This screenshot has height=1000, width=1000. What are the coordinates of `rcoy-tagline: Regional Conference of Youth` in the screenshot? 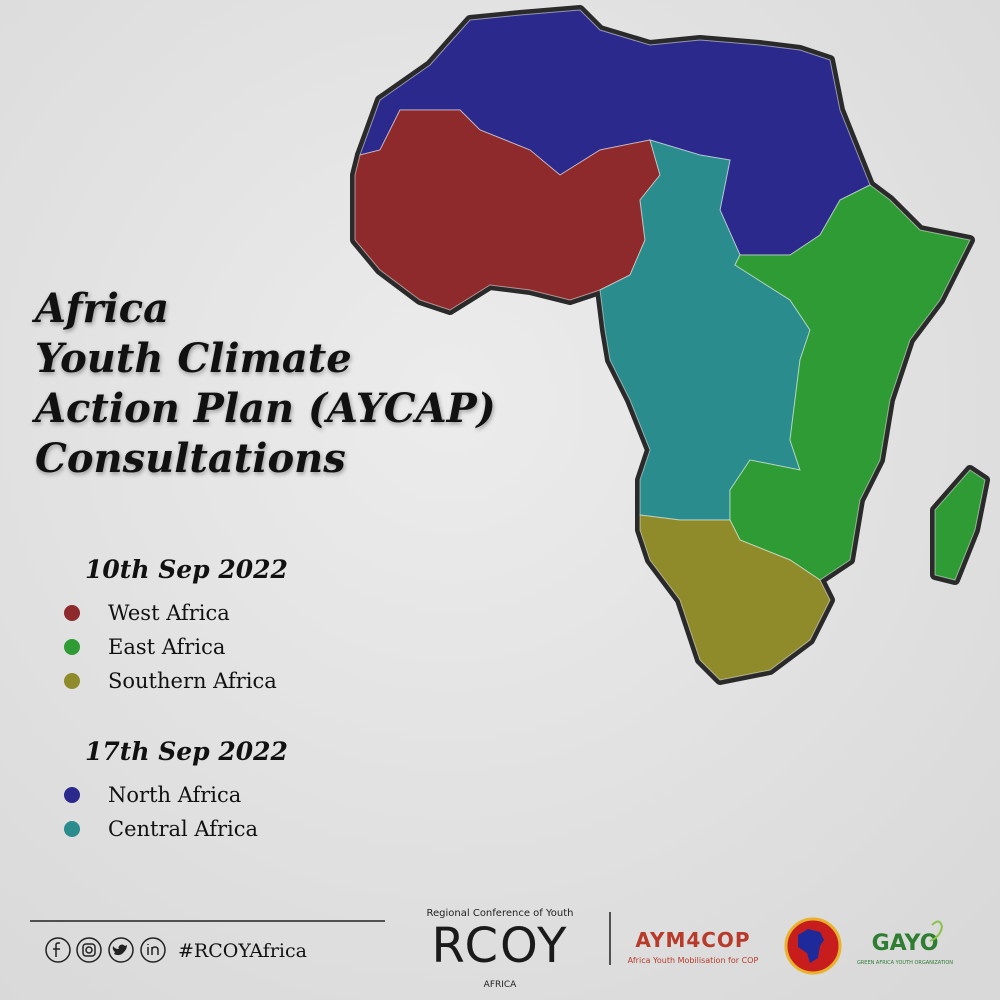 It's located at (500, 913).